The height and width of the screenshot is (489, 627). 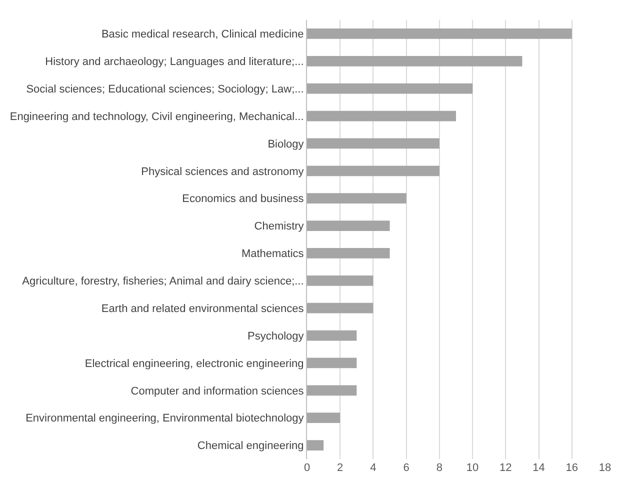 What do you see at coordinates (272, 254) in the screenshot?
I see `y-tick-label: Mathematics` at bounding box center [272, 254].